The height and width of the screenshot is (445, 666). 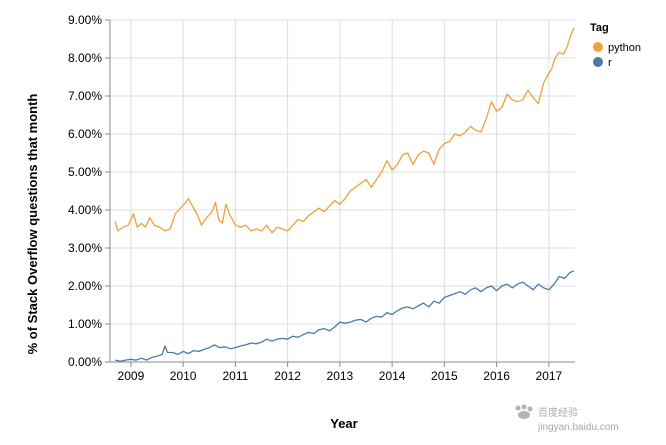 I want to click on baidu-jingyan-watermark: 百度经验 jingyan.baidu.com, so click(x=567, y=418).